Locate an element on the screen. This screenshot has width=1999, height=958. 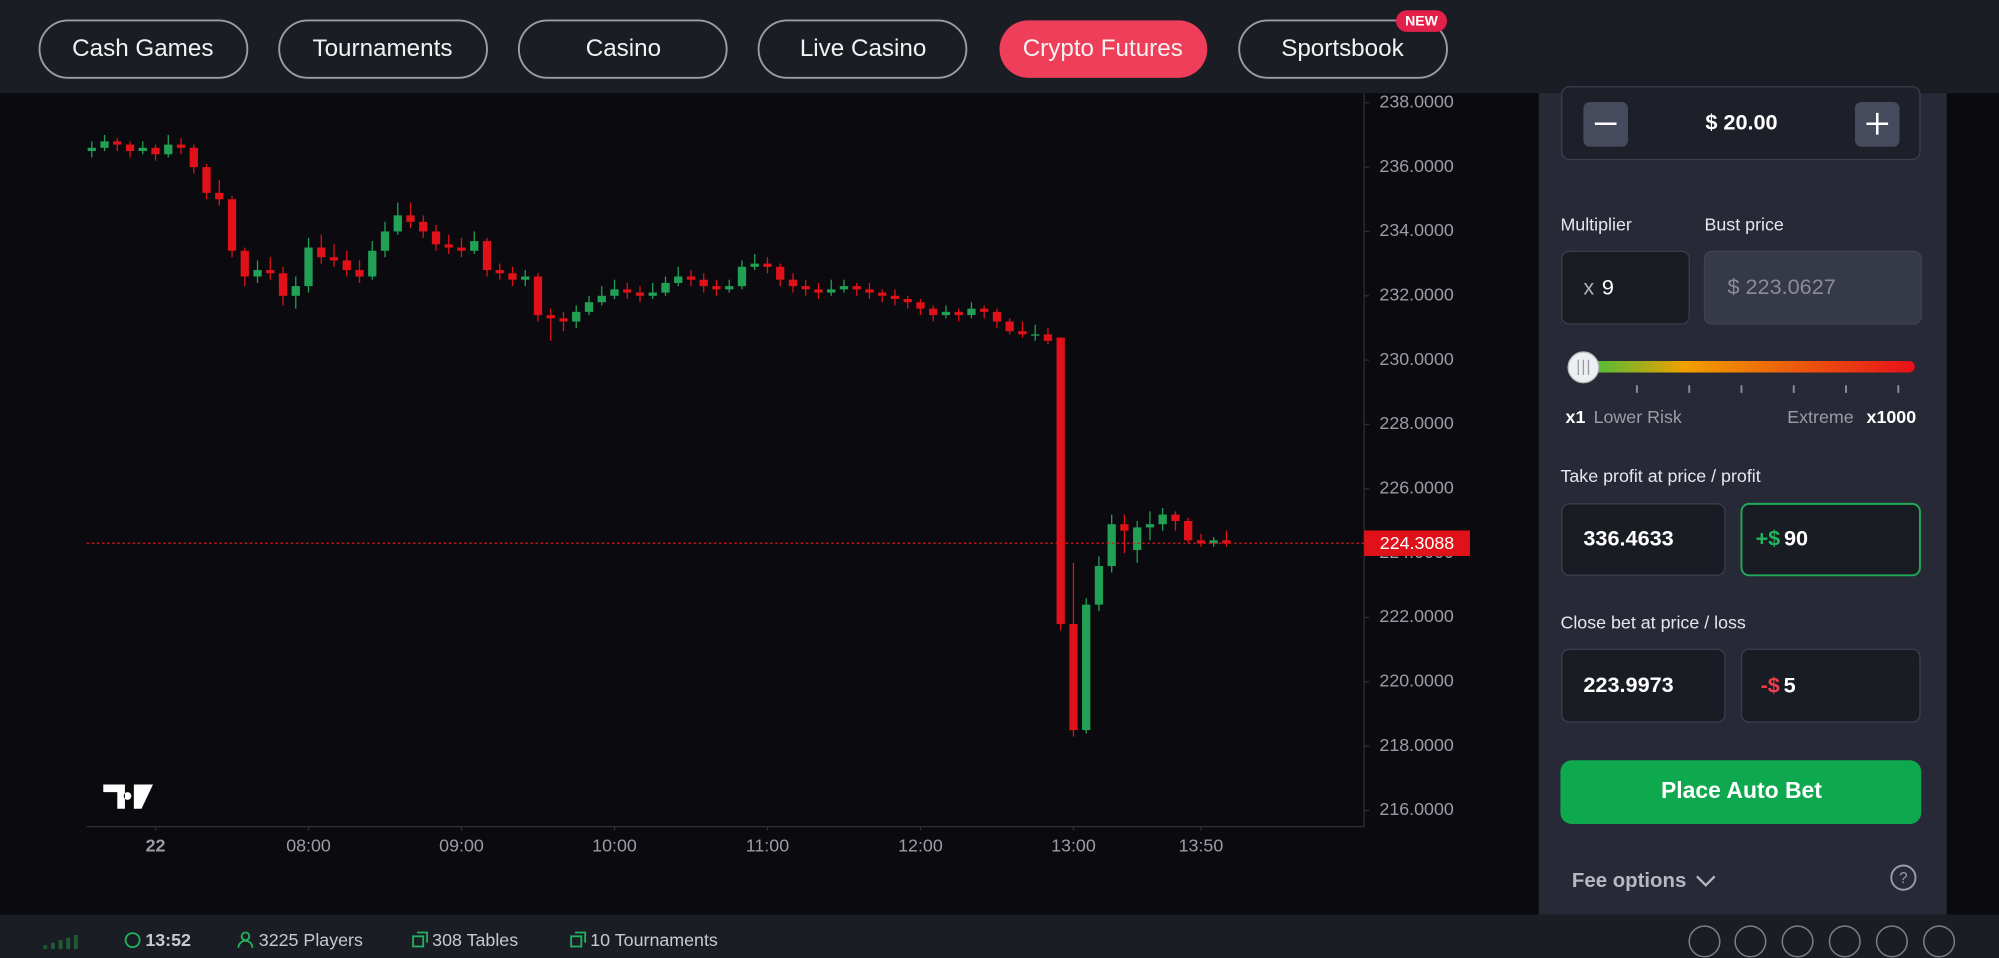
tradingview-logo is located at coordinates (128, 796).